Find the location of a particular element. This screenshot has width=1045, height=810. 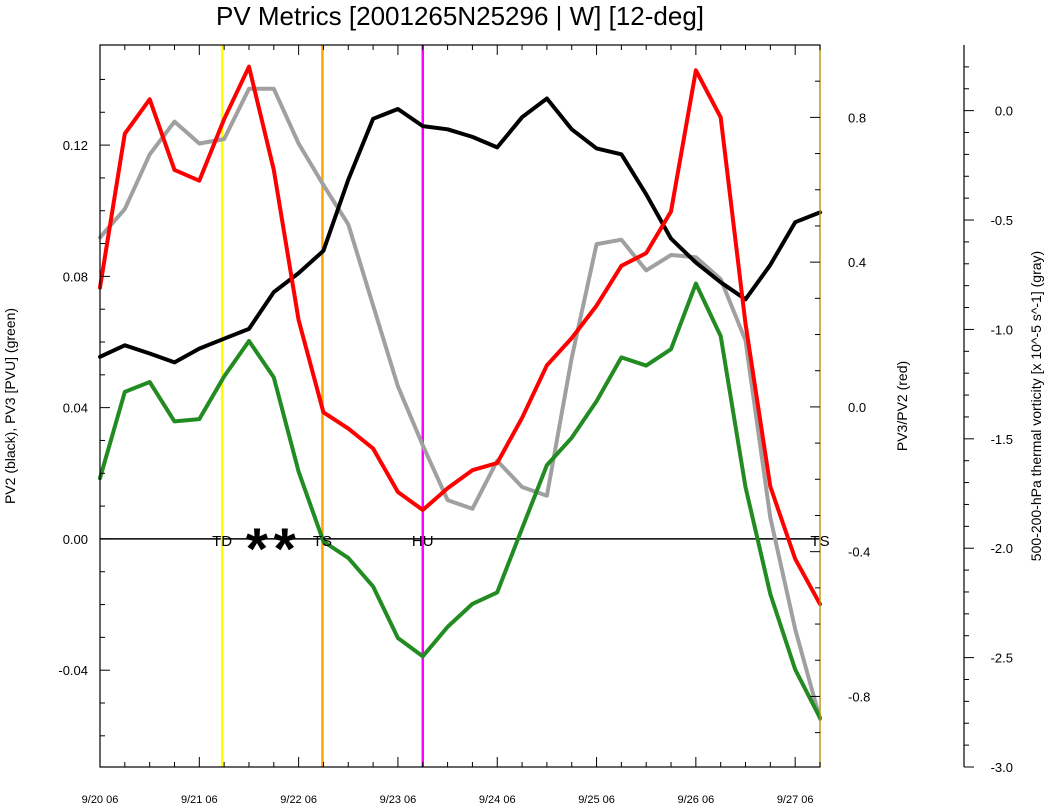

left-axis-title: PV2 (black), PV3 [PVU] (green) is located at coordinates (10, 406).